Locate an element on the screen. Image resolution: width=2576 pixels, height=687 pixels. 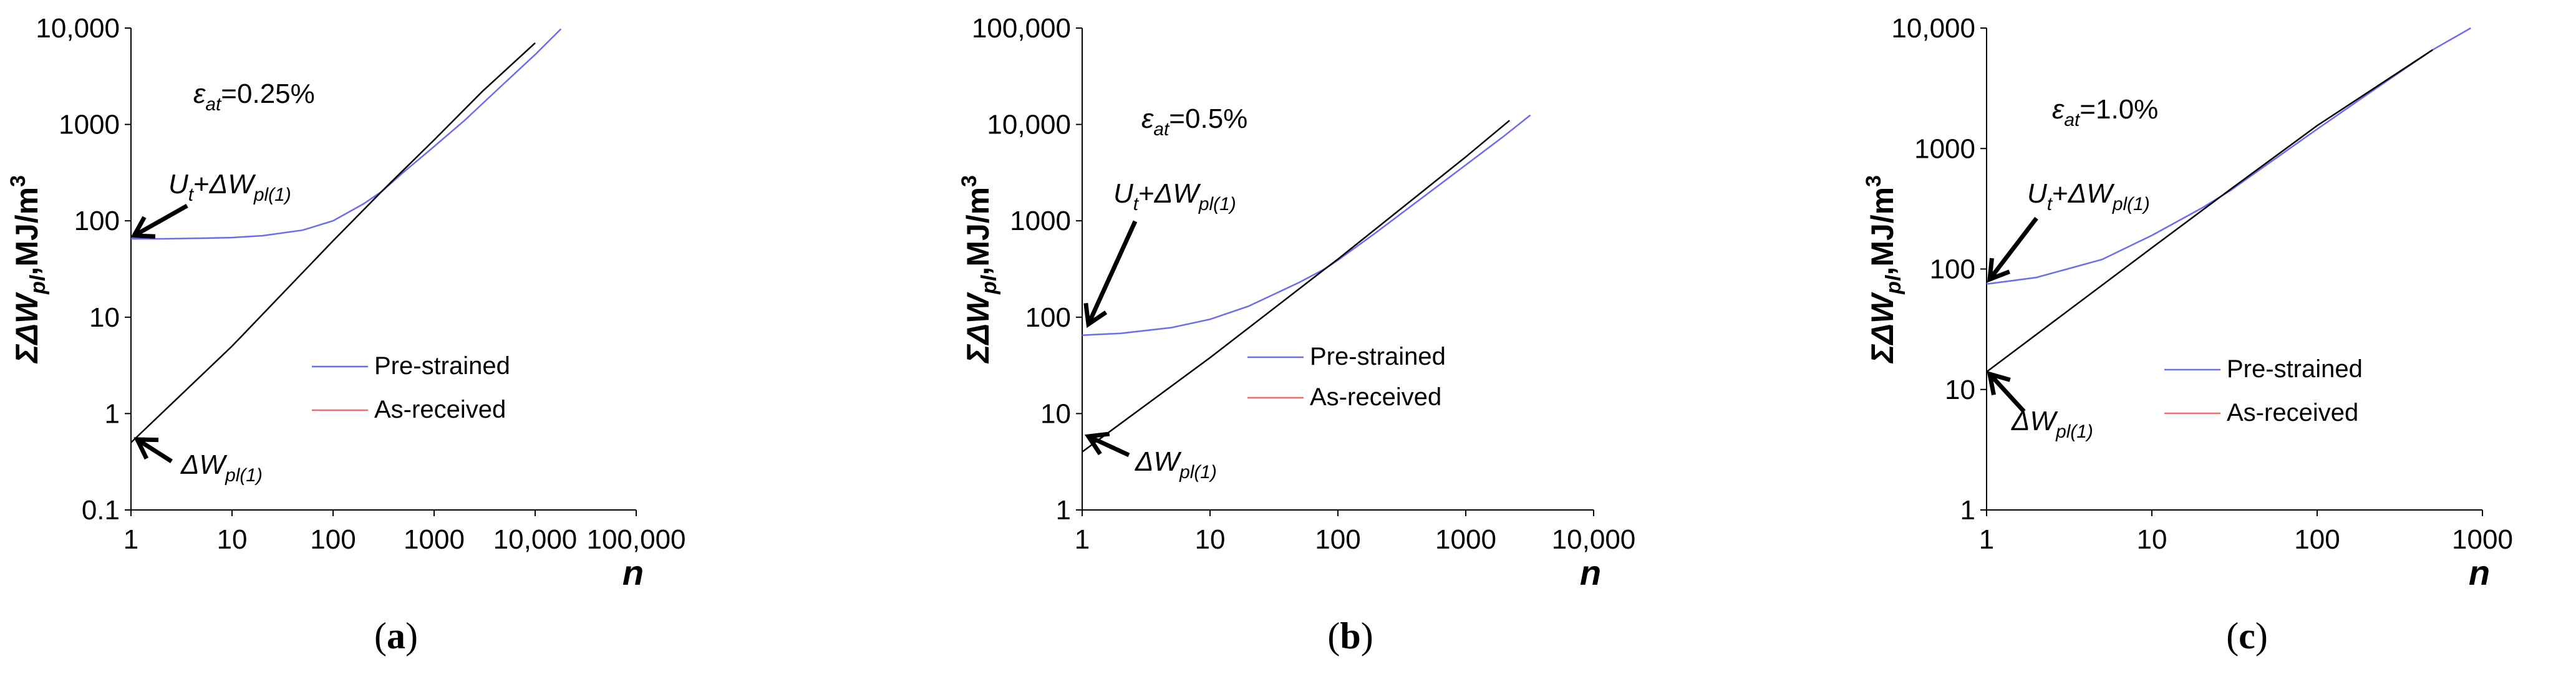
panel-label: (a) is located at coordinates (396, 635).